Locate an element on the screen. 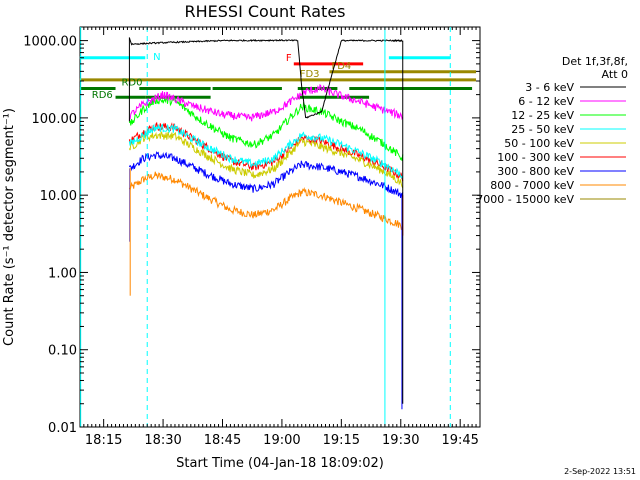 Image resolution: width=640 pixels, height=480 pixels. flag-label-fd4: FD4 is located at coordinates (341, 66).